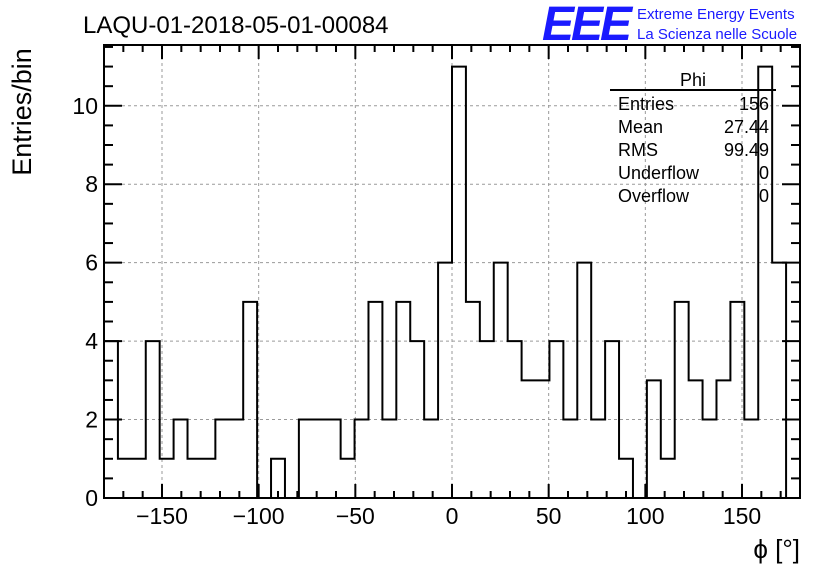 This screenshot has height=572, width=836. I want to click on x-tick-label: 50, so click(549, 516).